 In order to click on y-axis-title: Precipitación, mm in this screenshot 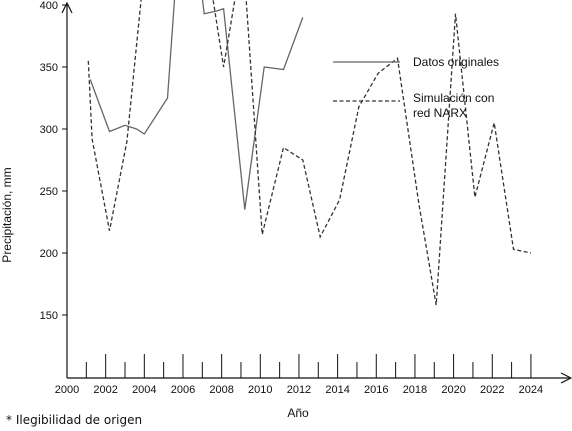, I will do `click(7, 214)`.